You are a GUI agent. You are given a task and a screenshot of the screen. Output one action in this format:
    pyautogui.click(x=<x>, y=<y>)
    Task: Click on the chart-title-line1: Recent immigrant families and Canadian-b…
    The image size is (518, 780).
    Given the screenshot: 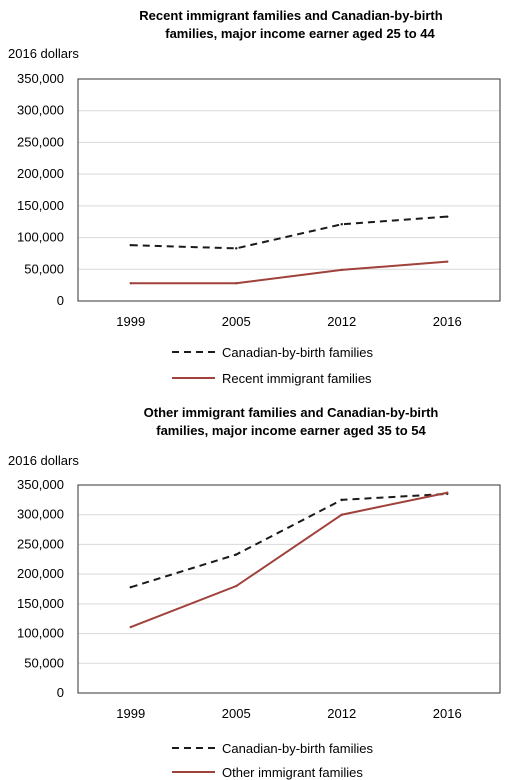 What is the action you would take?
    pyautogui.click(x=290, y=15)
    